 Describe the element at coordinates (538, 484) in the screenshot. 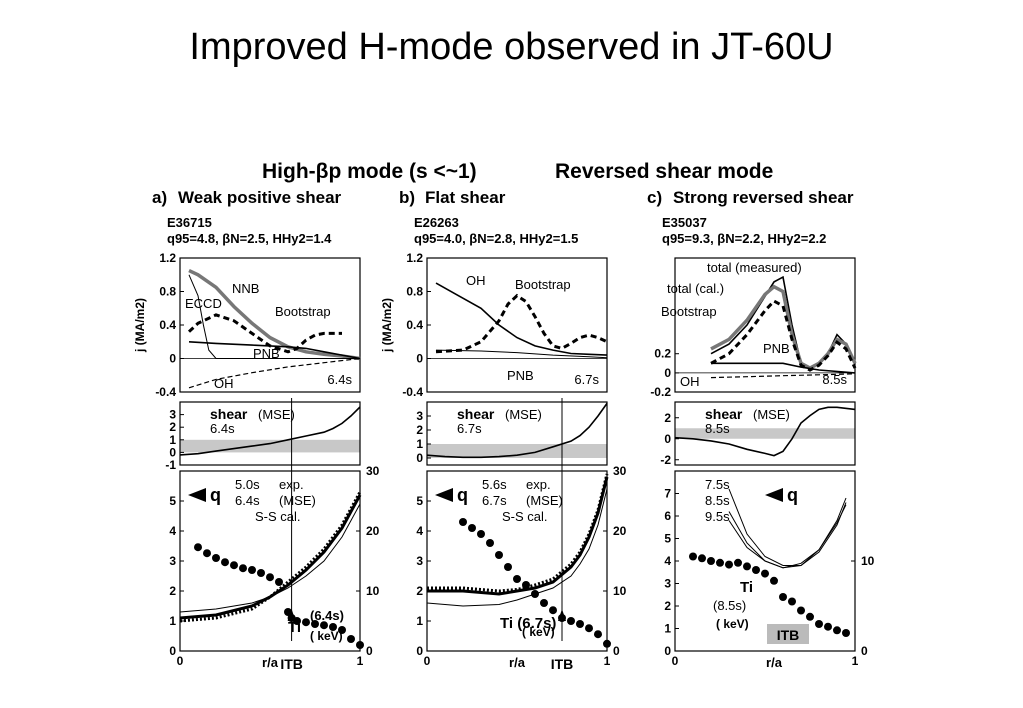

I see `legend-text: exp.` at that location.